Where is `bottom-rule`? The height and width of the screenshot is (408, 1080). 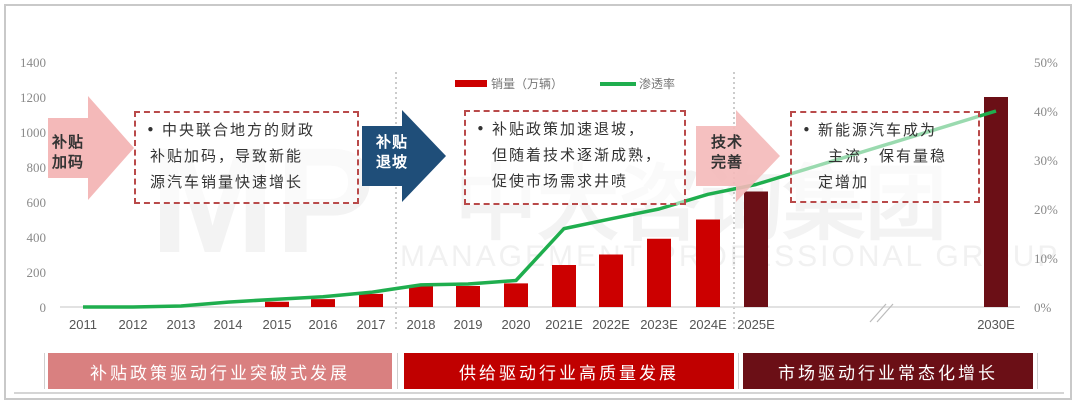
bottom-rule is located at coordinates (539, 393).